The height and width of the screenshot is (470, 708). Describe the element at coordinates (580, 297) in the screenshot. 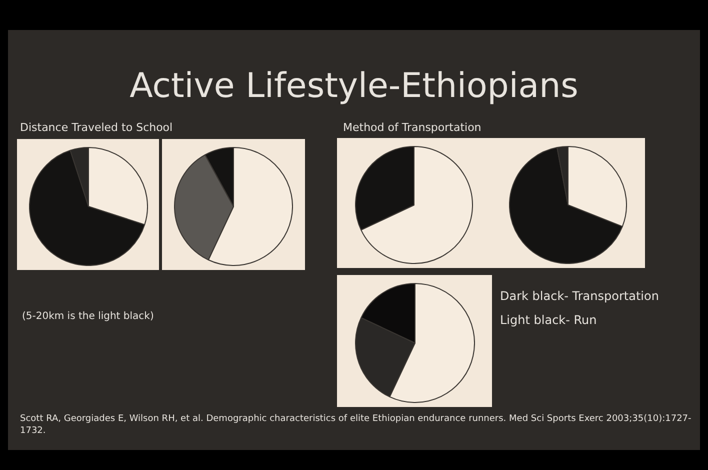

I see `text: Dark black- Transportation` at that location.